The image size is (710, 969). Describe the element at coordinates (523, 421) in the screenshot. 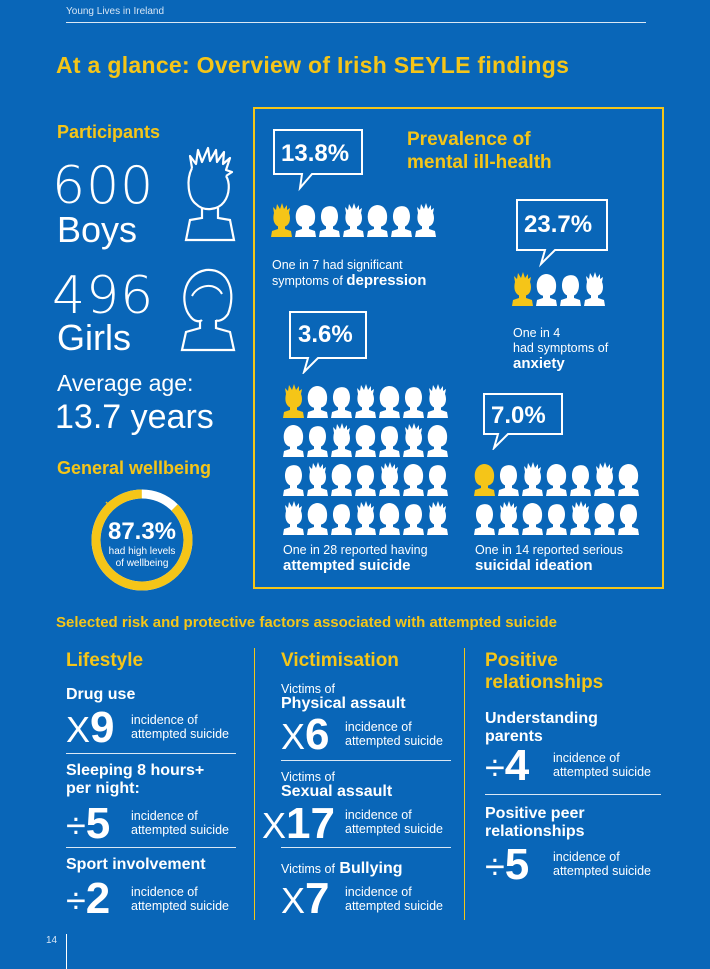

I see `ideation-speech-bubble` at that location.